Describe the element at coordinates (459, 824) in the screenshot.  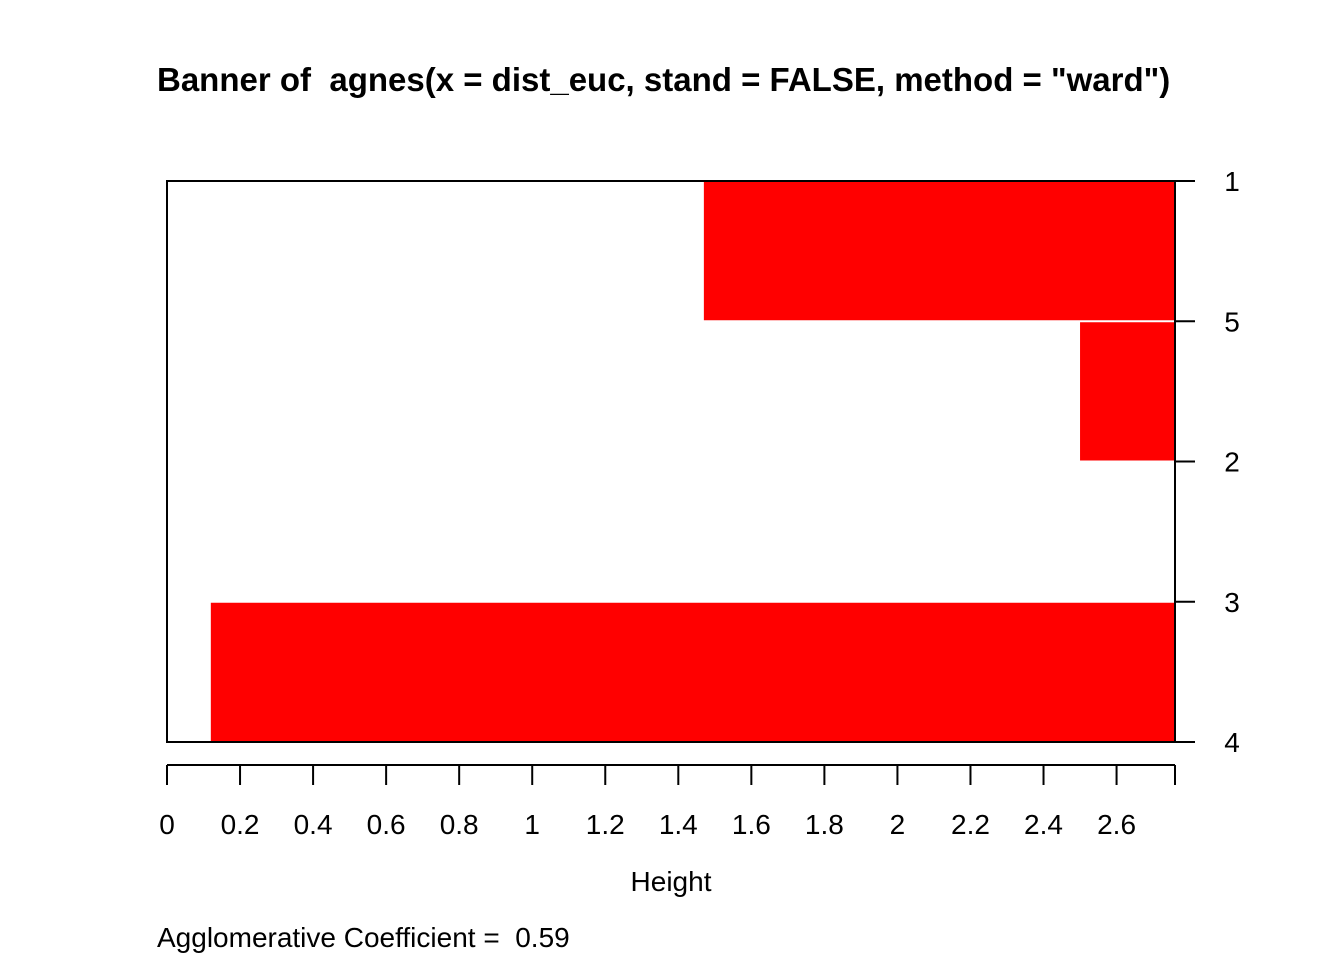
I see `x-tick-label: 0.8` at that location.